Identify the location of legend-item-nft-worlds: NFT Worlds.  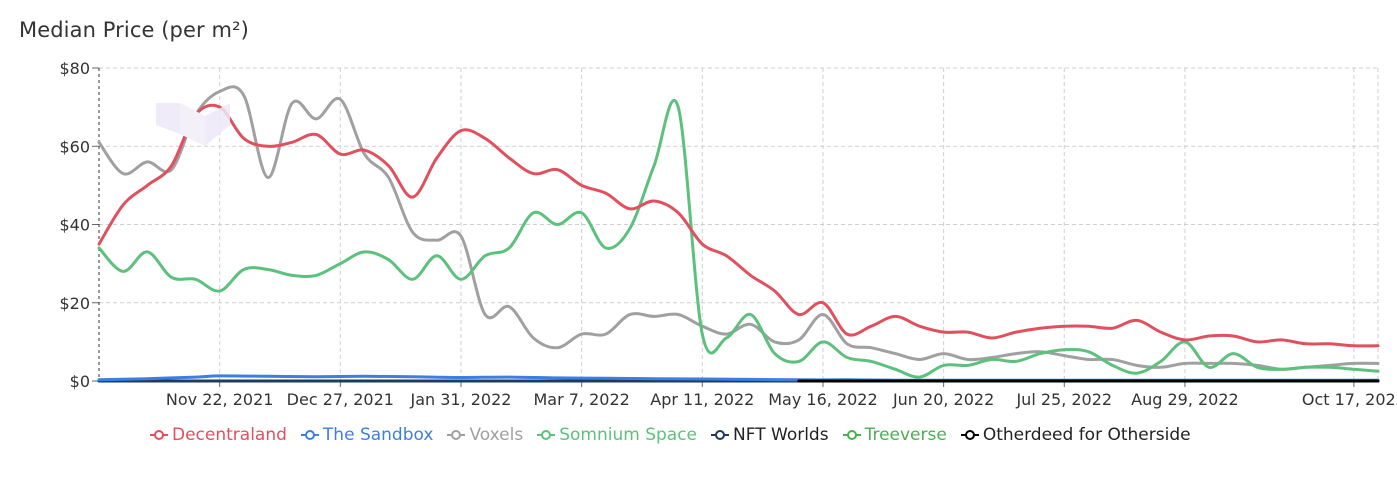
(770, 435).